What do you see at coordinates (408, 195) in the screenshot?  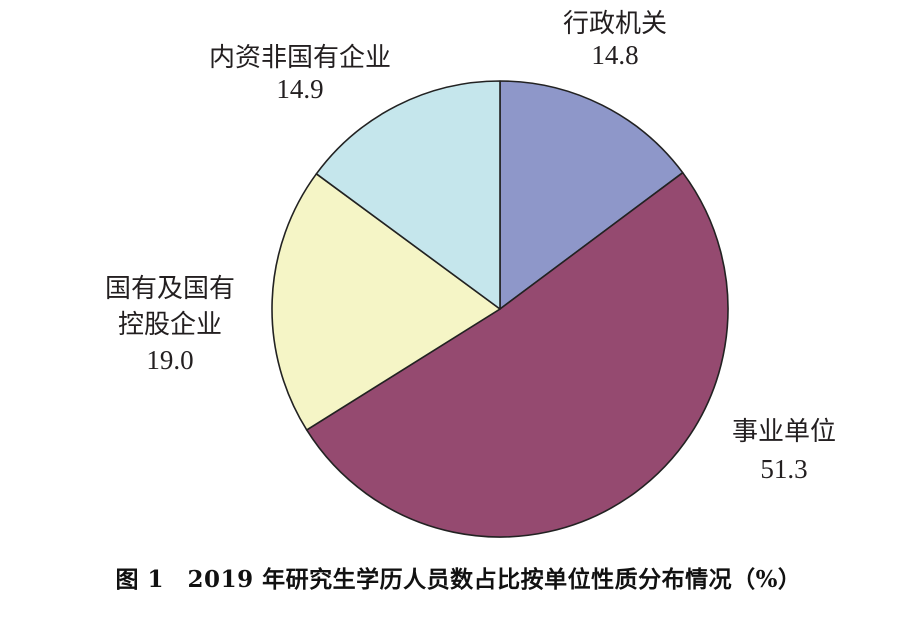 I see `slice-neizi-feiguoyou-qiye` at bounding box center [408, 195].